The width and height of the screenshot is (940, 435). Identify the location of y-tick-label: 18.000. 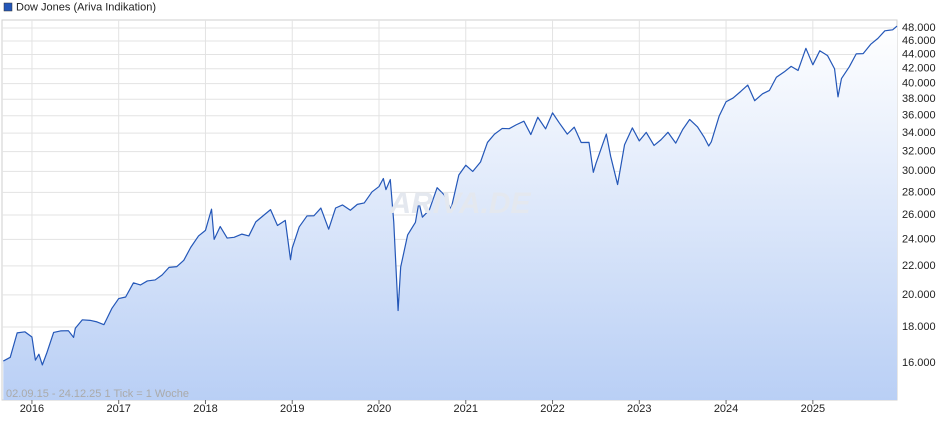
(919, 327).